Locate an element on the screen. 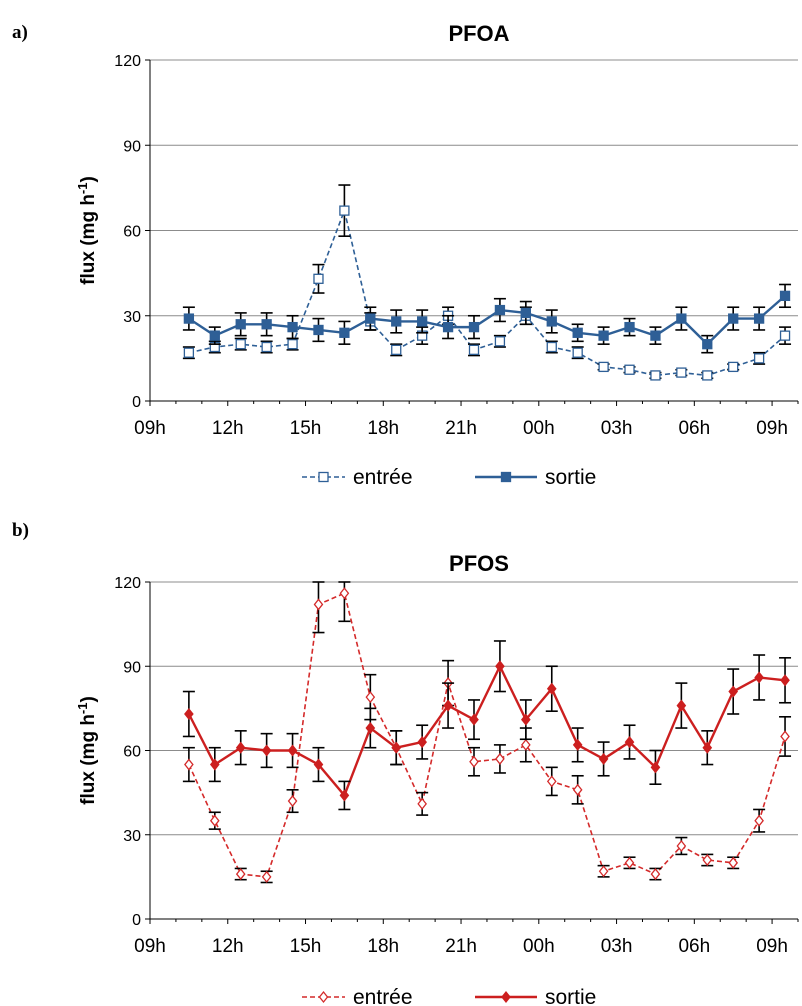  chart-title: PFOS is located at coordinates (479, 563).